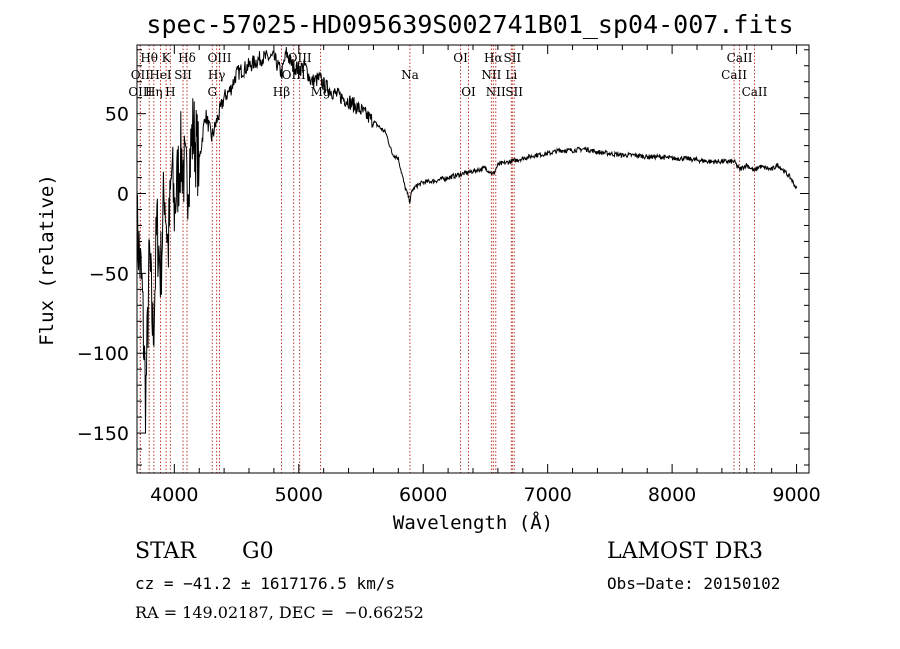  I want to click on y-tick-label: 0, so click(123, 195).